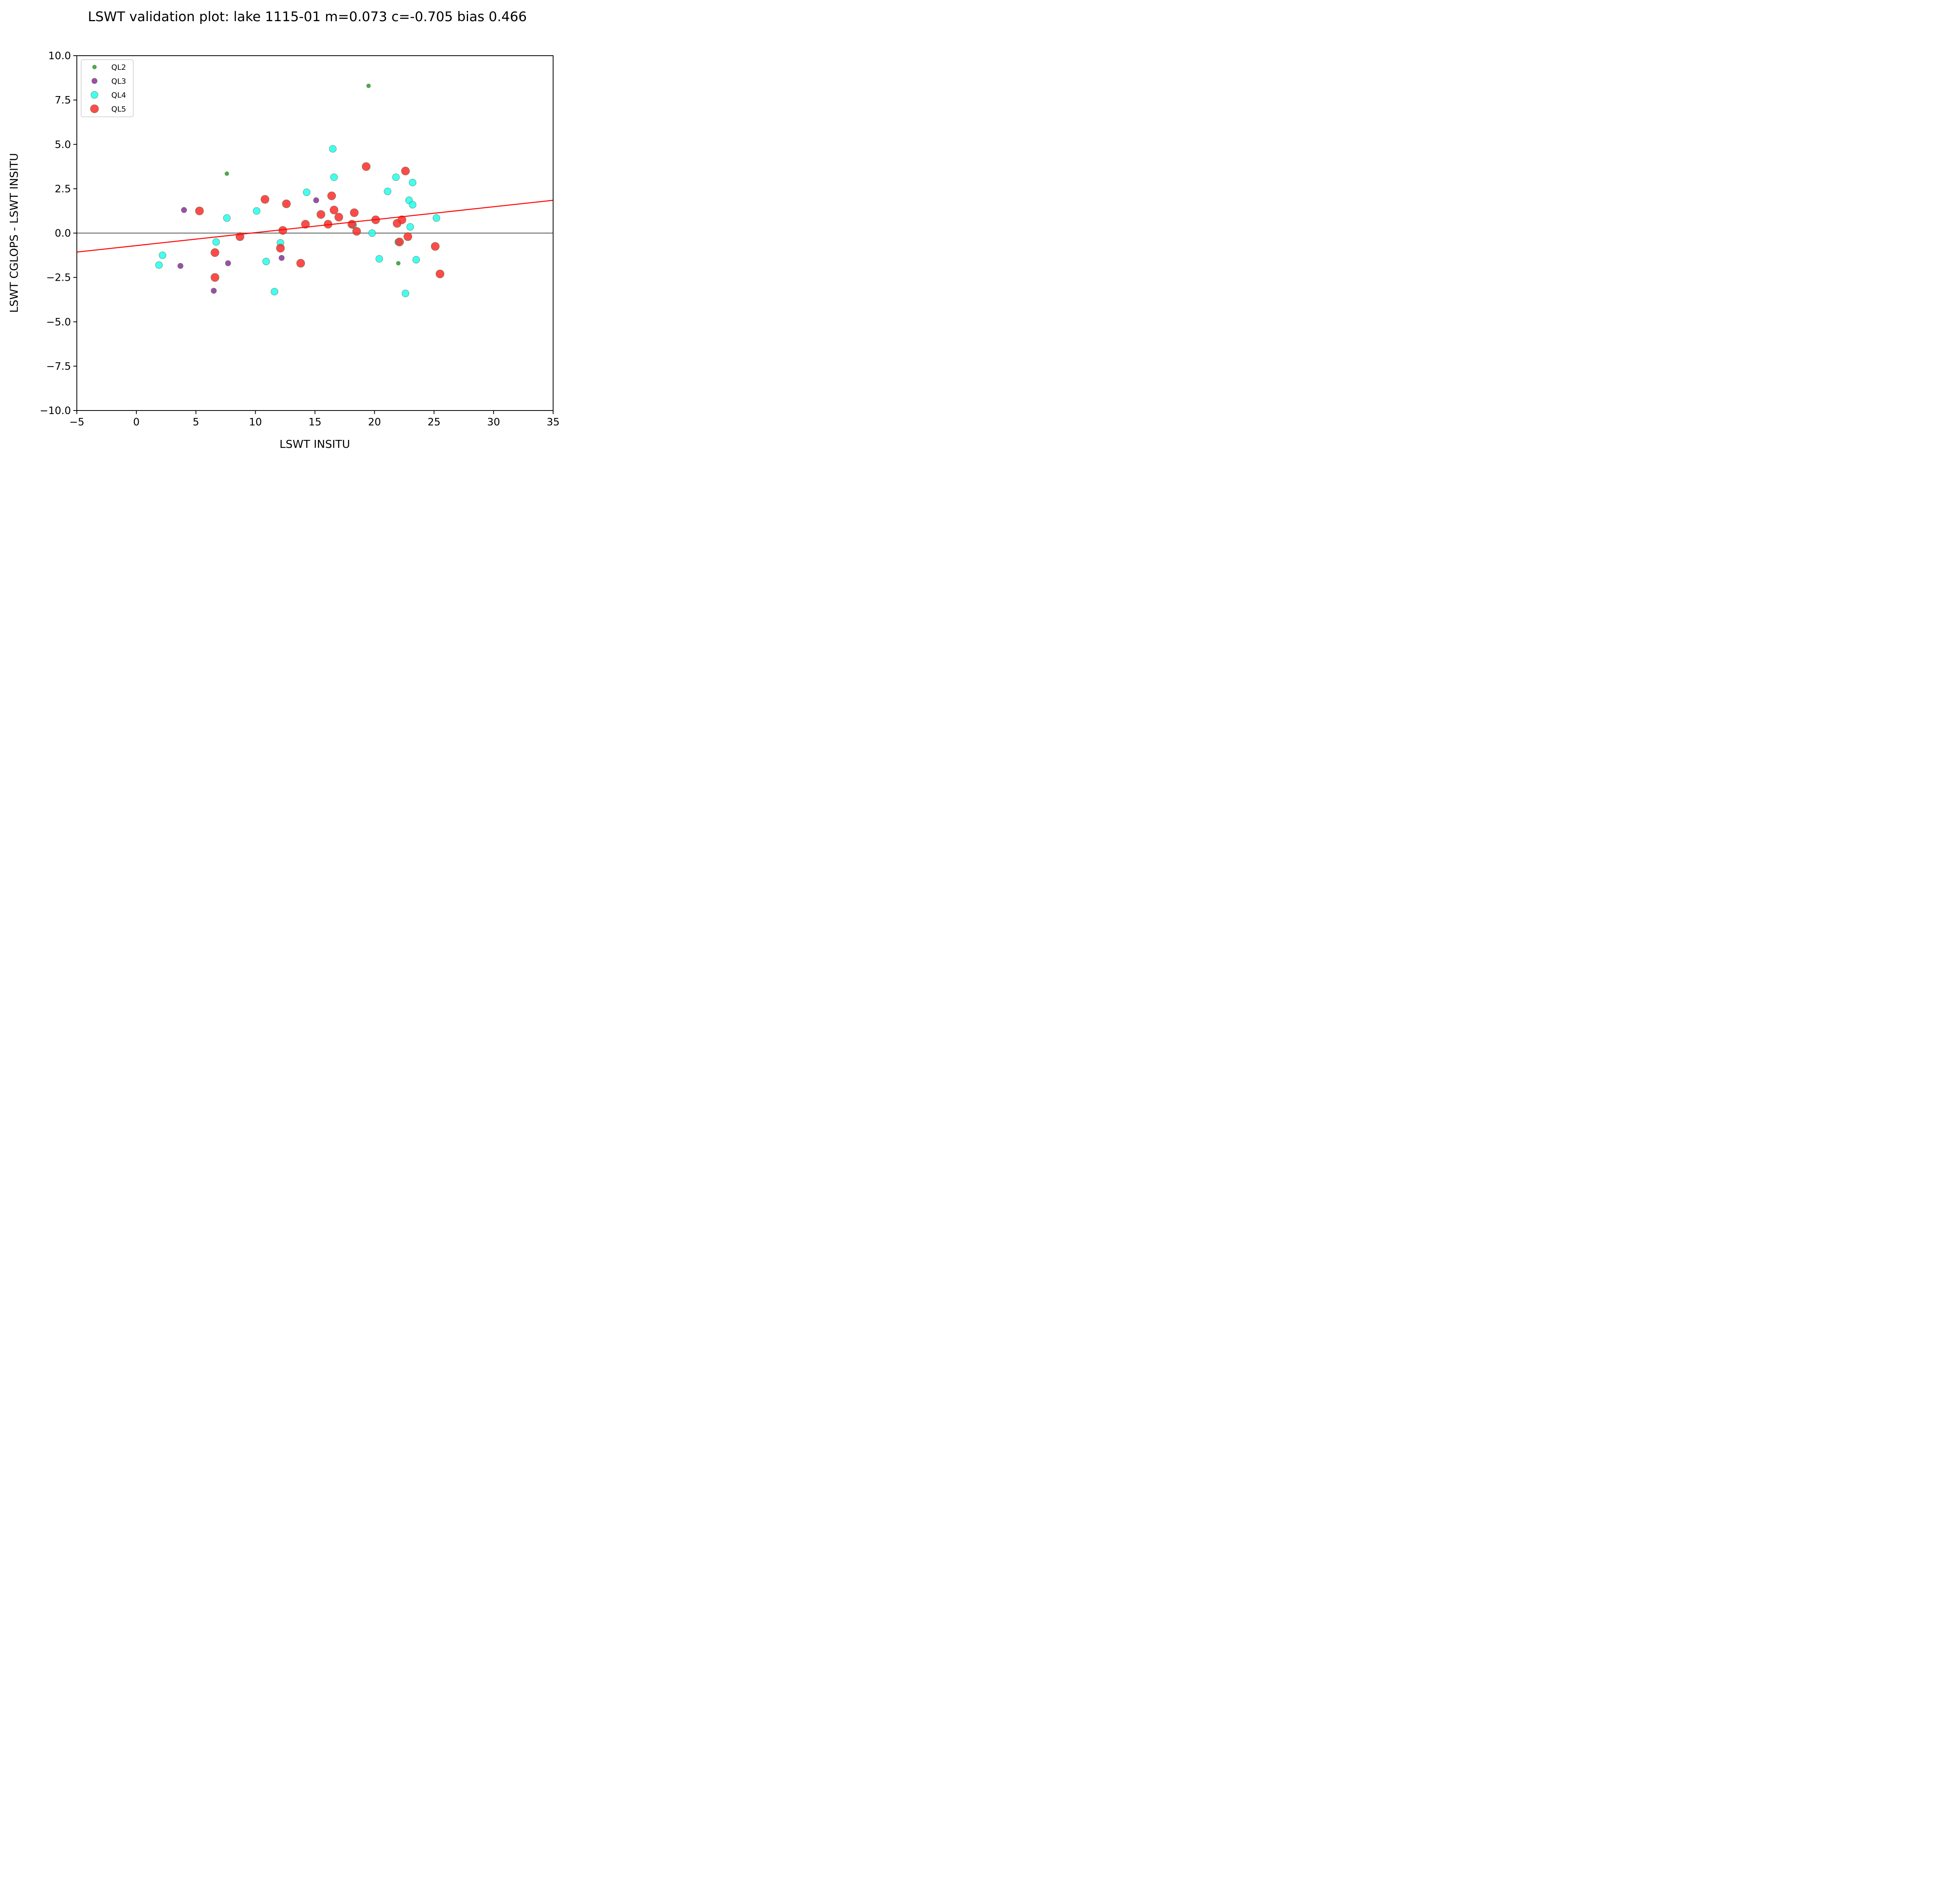 The image size is (1960, 1882). Describe the element at coordinates (136, 422) in the screenshot. I see `x-tick-label: 0` at that location.